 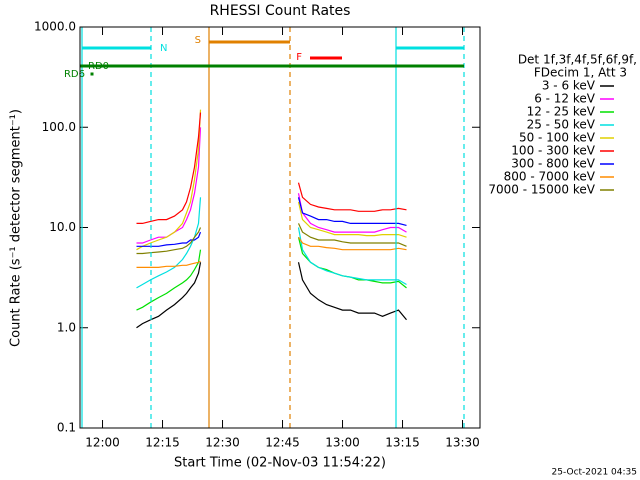 I want to click on legend-label: 7000 - 15000 keV, so click(x=541, y=190).